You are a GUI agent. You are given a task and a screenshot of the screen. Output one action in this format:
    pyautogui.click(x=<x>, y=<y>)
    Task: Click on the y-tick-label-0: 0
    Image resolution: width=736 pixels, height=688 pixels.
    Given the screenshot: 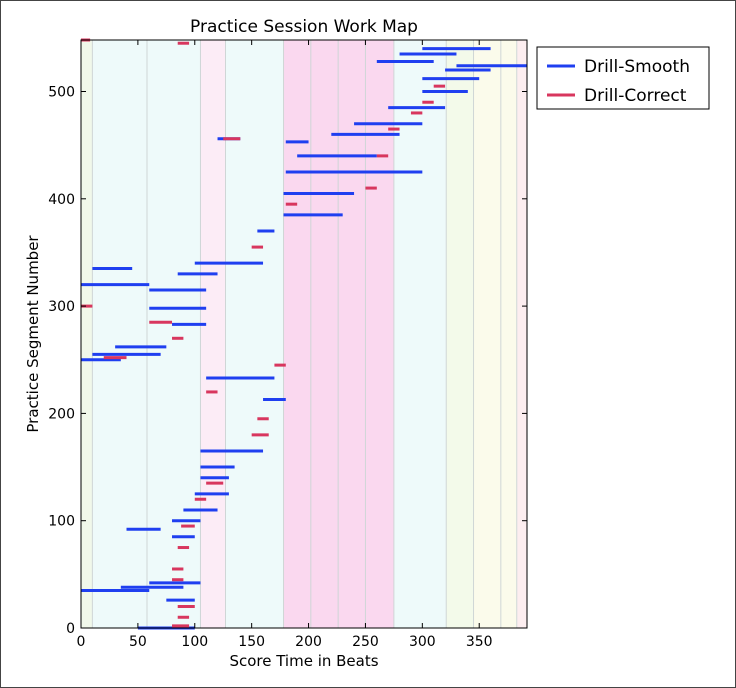 What is the action you would take?
    pyautogui.click(x=70, y=629)
    